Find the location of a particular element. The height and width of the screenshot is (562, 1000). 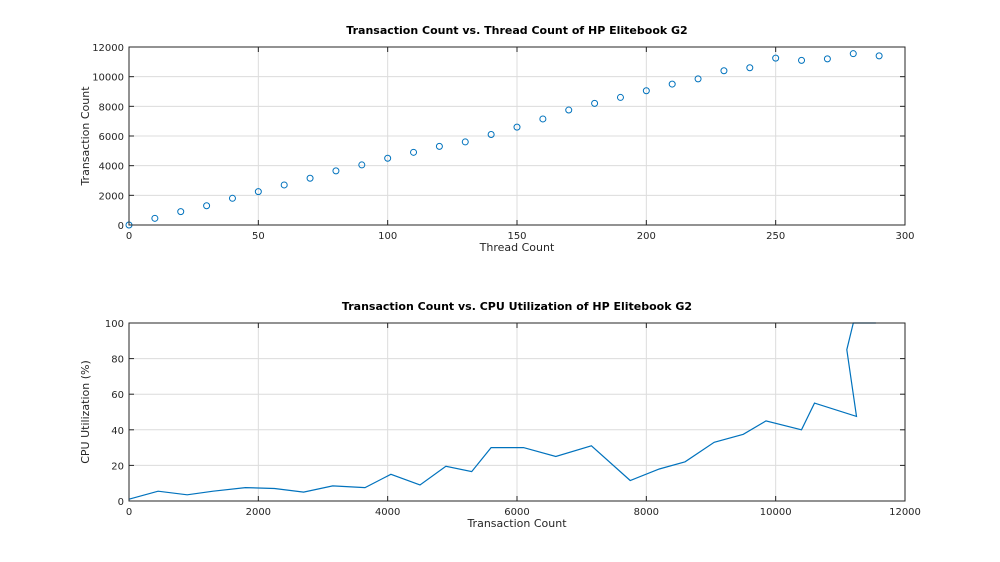

y-tick-label: 40 is located at coordinates (117, 431).